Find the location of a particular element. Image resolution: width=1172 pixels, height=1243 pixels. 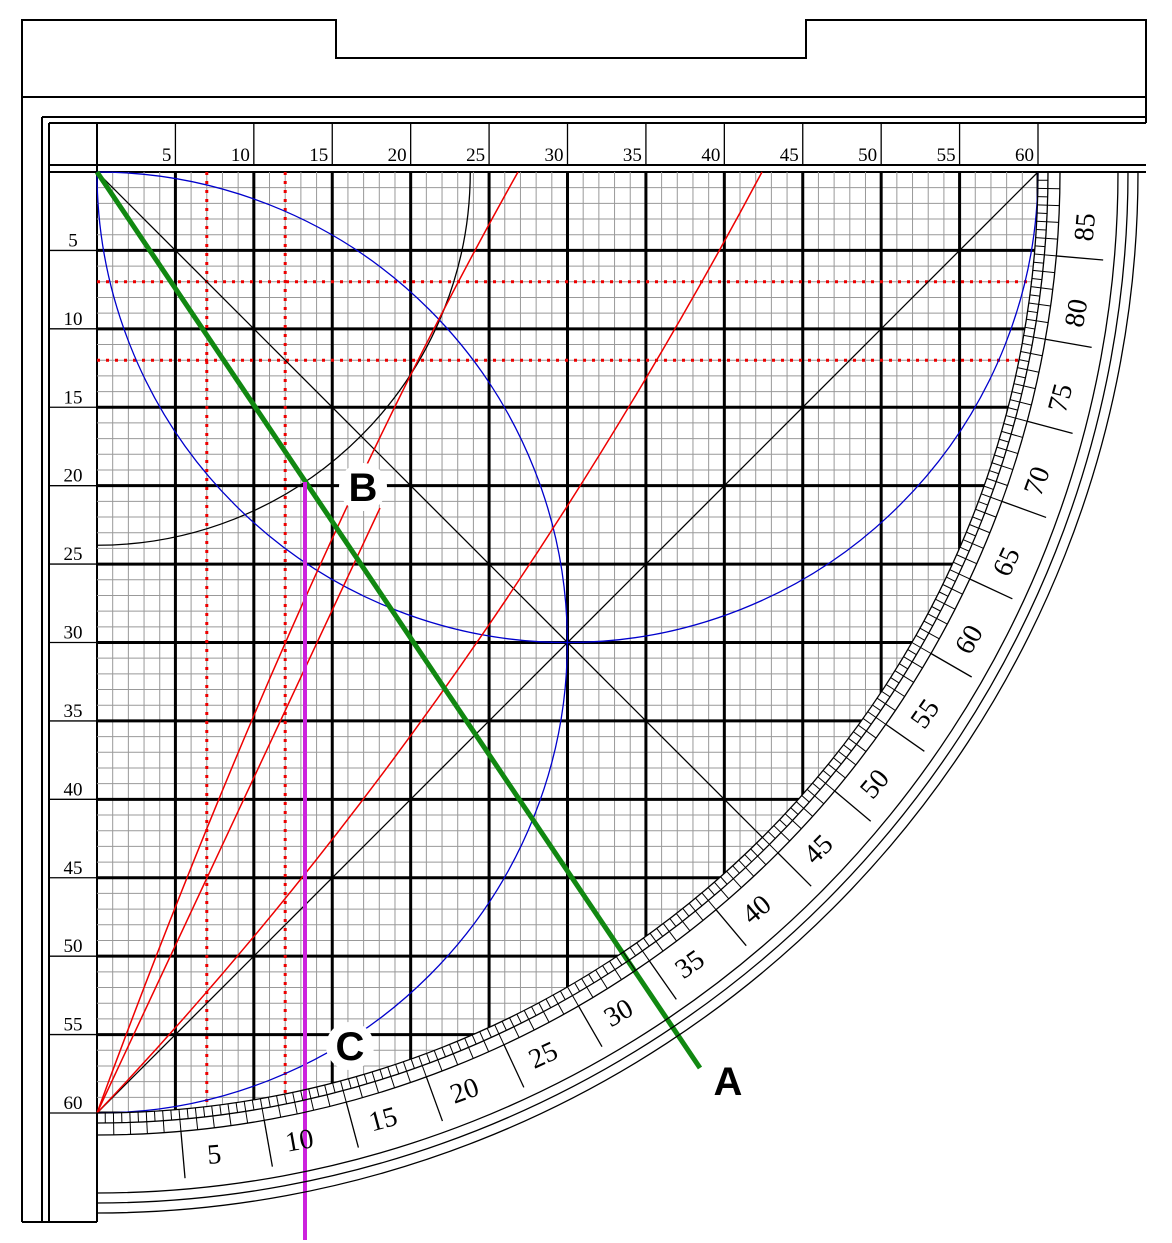

left-scale-label: 10 is located at coordinates (73, 319).